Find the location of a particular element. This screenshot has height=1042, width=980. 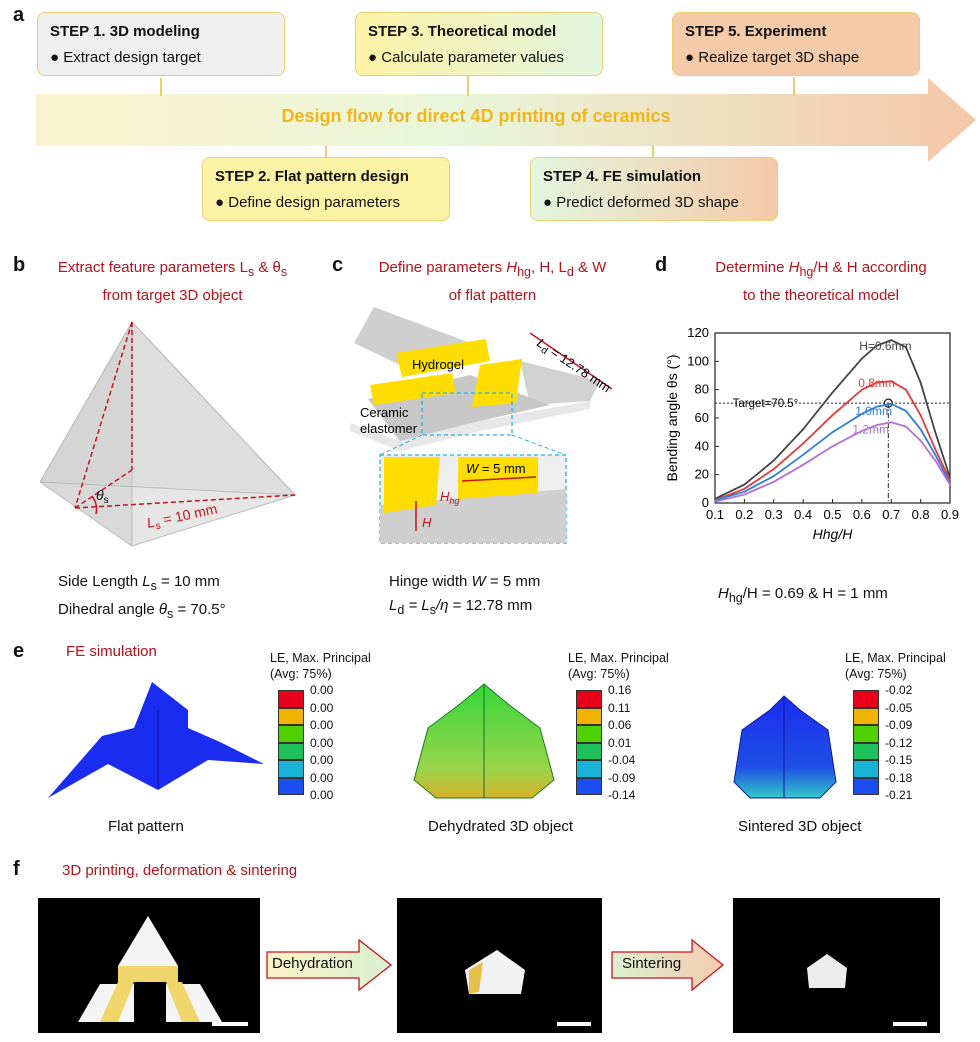

tetra-back-face is located at coordinates (168, 408).